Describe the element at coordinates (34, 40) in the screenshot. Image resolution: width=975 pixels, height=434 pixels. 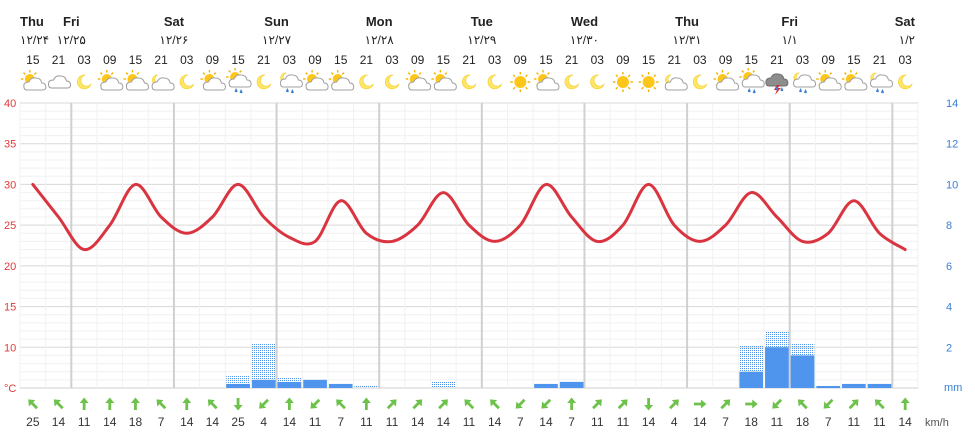
I see `day-date-label: ۱۲/۲۴` at that location.